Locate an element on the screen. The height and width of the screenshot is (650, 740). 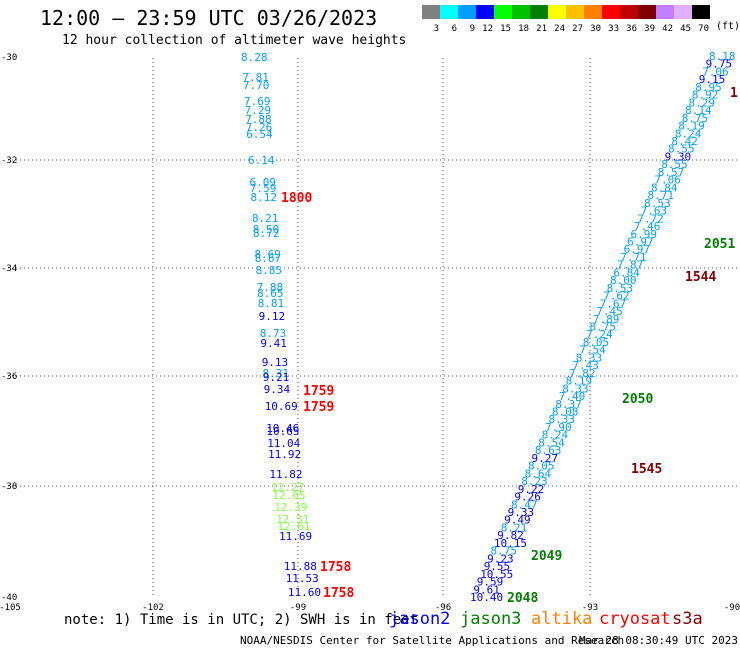
swh-label: 10.46 is located at coordinates (282, 428).